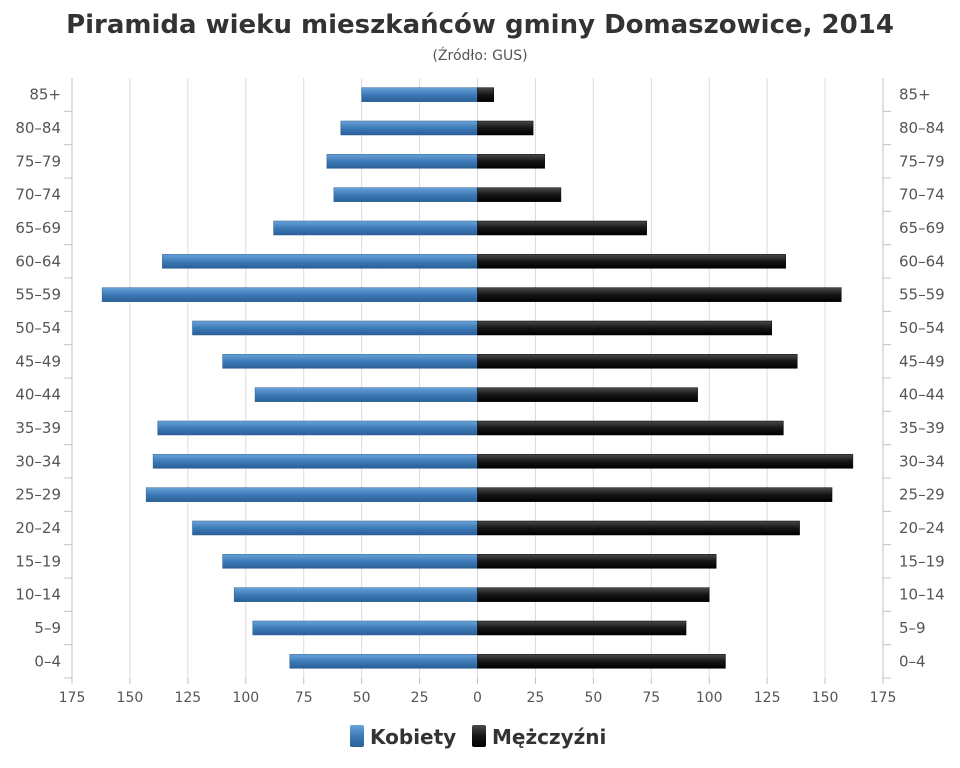 Image resolution: width=960 pixels, height=768 pixels. Describe the element at coordinates (922, 295) in the screenshot. I see `category-label-right: 55–59` at that location.